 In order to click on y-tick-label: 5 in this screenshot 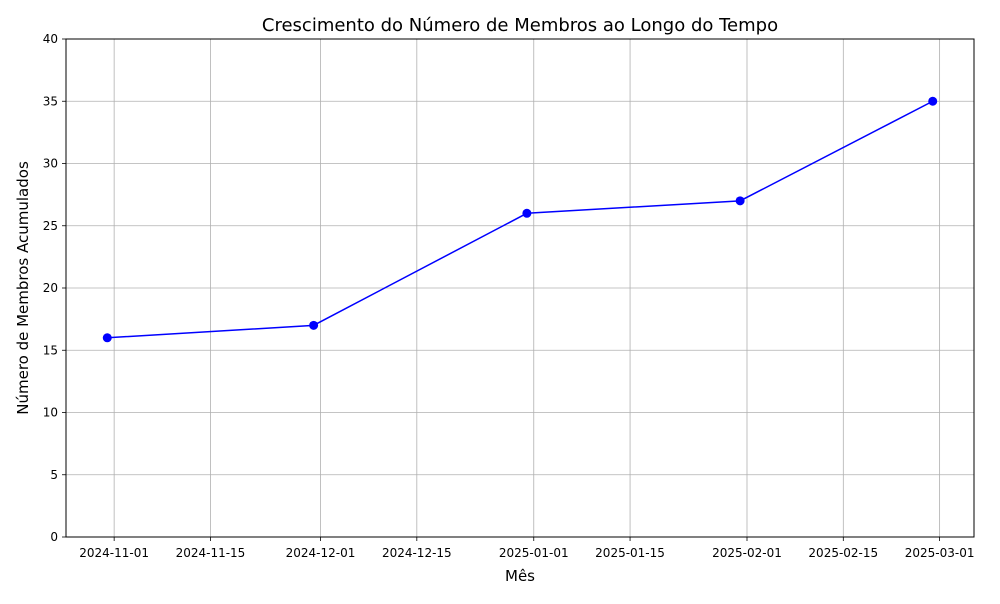, I will do `click(54, 475)`.